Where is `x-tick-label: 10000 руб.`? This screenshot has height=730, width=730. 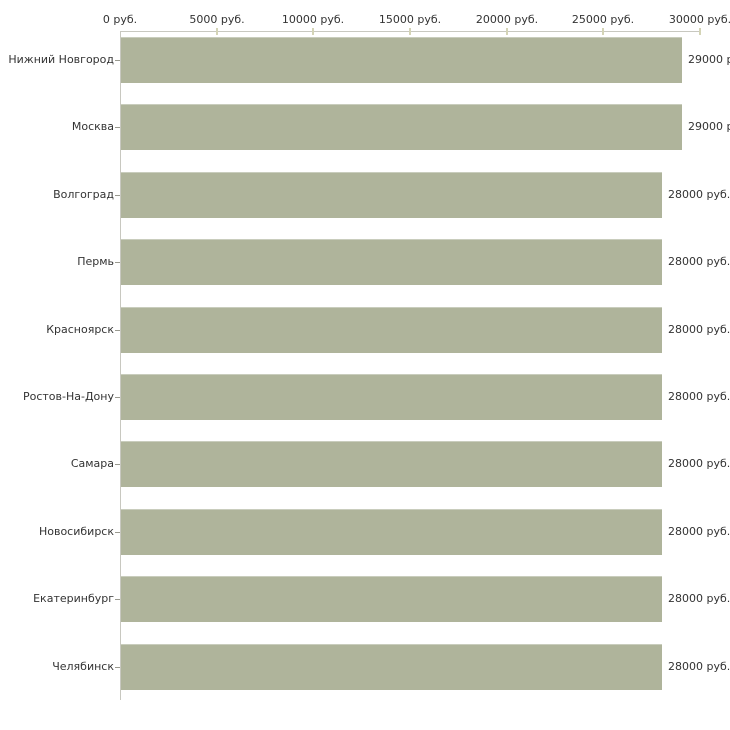
x-tick-label: 10000 руб. is located at coordinates (313, 19).